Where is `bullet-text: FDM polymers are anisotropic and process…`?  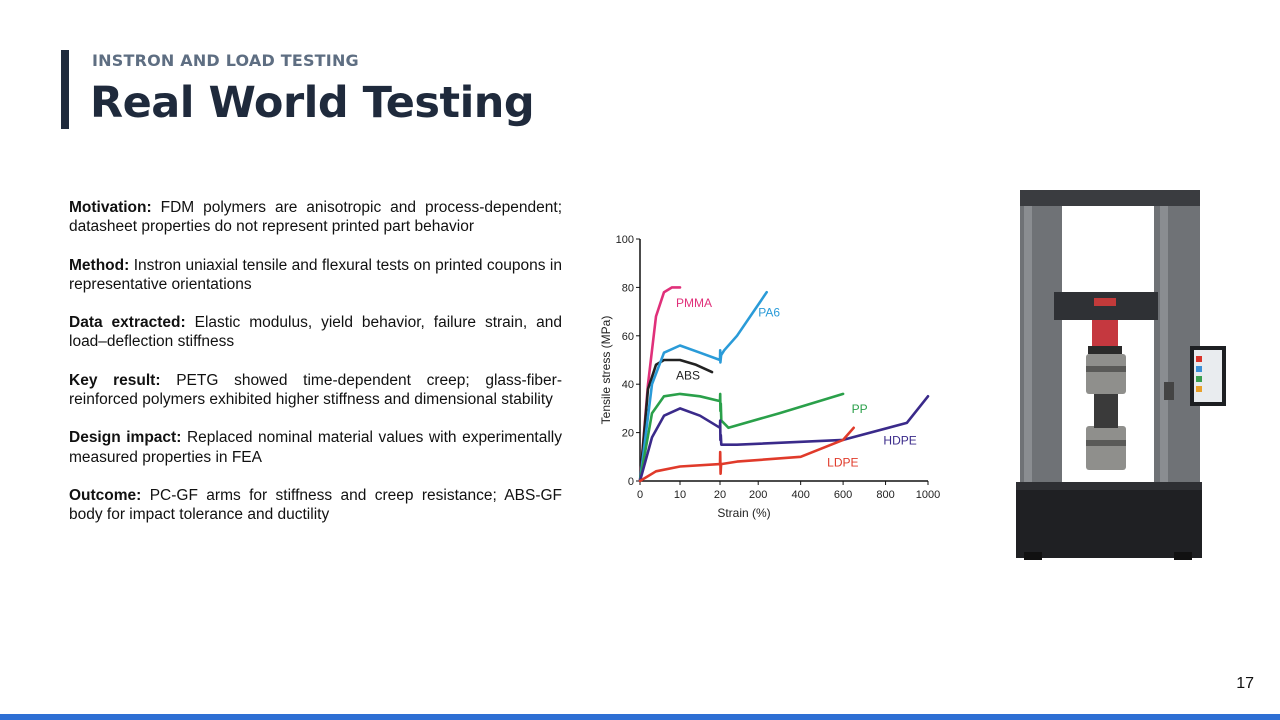 bullet-text: FDM polymers are anisotropic and process… is located at coordinates (316, 217).